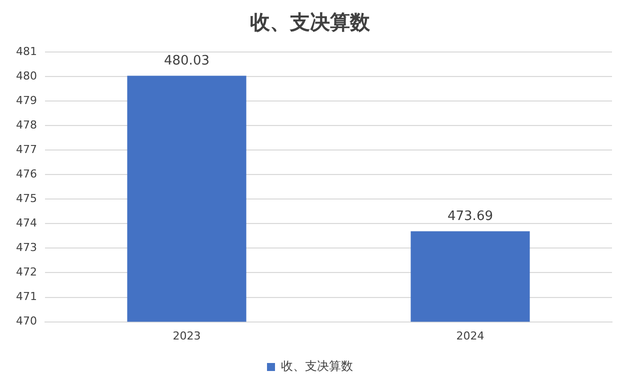 Image resolution: width=640 pixels, height=391 pixels. Describe the element at coordinates (26, 297) in the screenshot. I see `y-tick-label: 471` at that location.